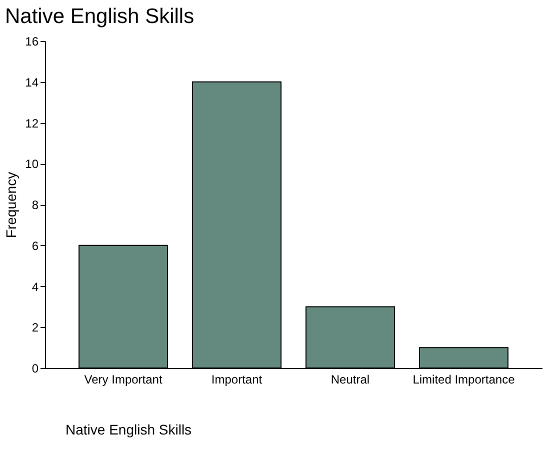 The height and width of the screenshot is (471, 547). Describe the element at coordinates (35, 327) in the screenshot. I see `y-tick-label: 2` at that location.